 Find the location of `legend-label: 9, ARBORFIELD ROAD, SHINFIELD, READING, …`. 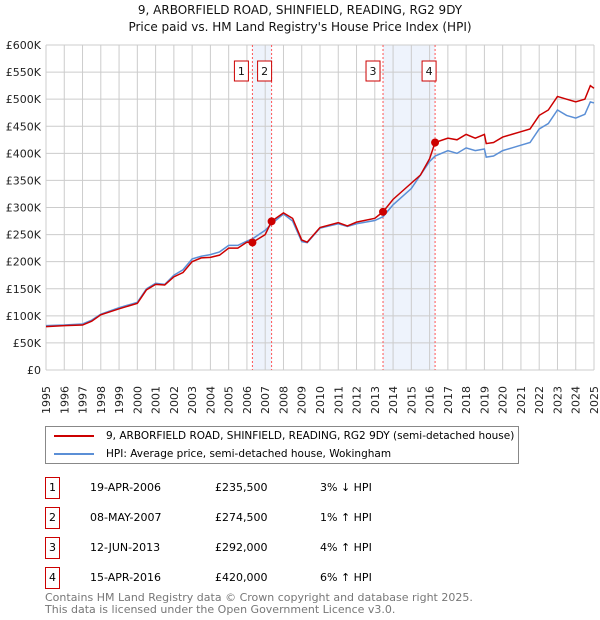

legend-label: 9, ARBORFIELD ROAD, SHINFIELD, READING, … is located at coordinates (310, 436).